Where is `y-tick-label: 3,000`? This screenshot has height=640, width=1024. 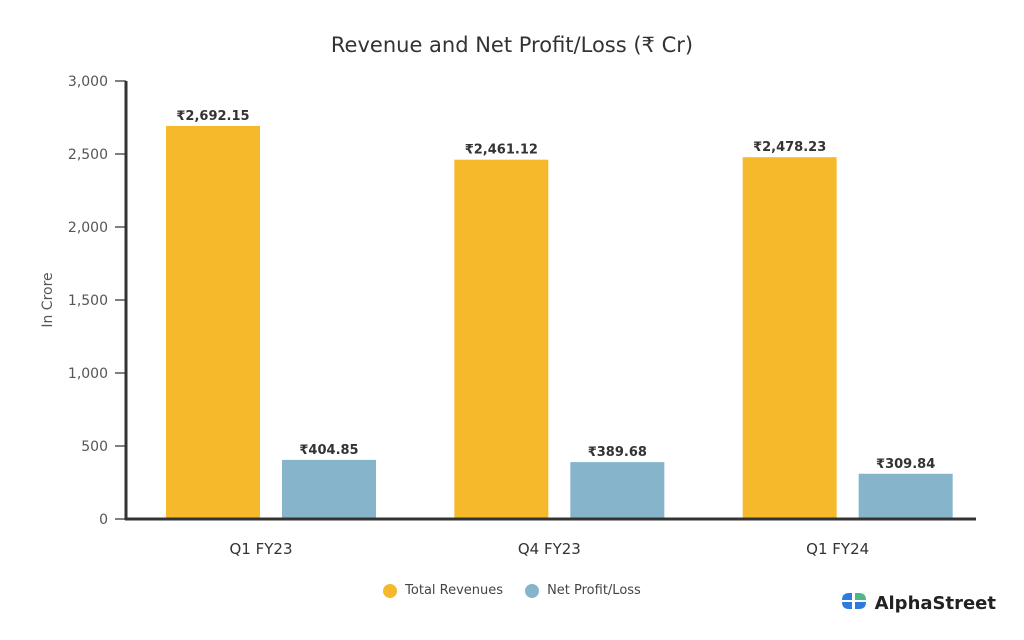
y-tick-label: 3,000 is located at coordinates (88, 82).